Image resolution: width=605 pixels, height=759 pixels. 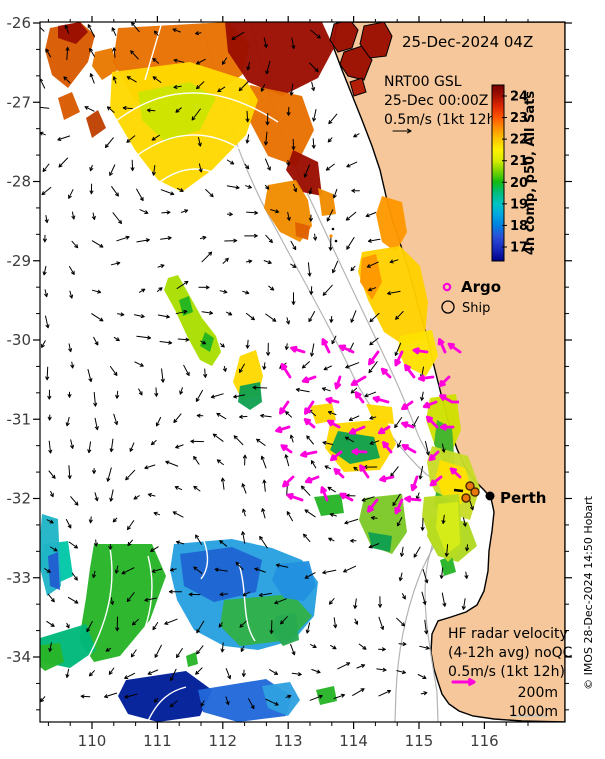 I want to click on y-axis-tick-label: -30, so click(x=19, y=340).